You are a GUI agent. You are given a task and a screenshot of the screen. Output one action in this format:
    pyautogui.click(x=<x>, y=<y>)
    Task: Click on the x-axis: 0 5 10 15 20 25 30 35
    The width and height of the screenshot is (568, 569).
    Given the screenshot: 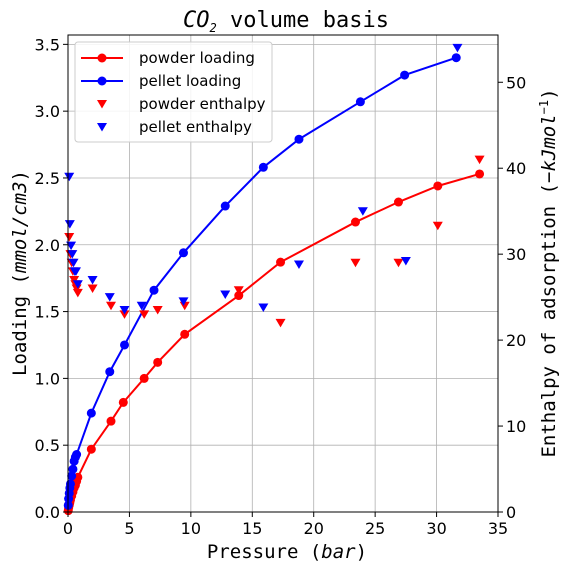 What is the action you would take?
    pyautogui.click(x=285, y=525)
    